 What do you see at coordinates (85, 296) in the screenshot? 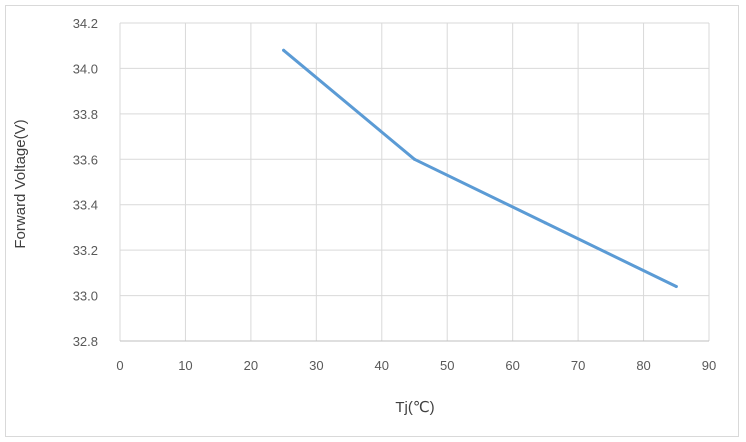
I see `y-tick-label: 33.0` at bounding box center [85, 296].